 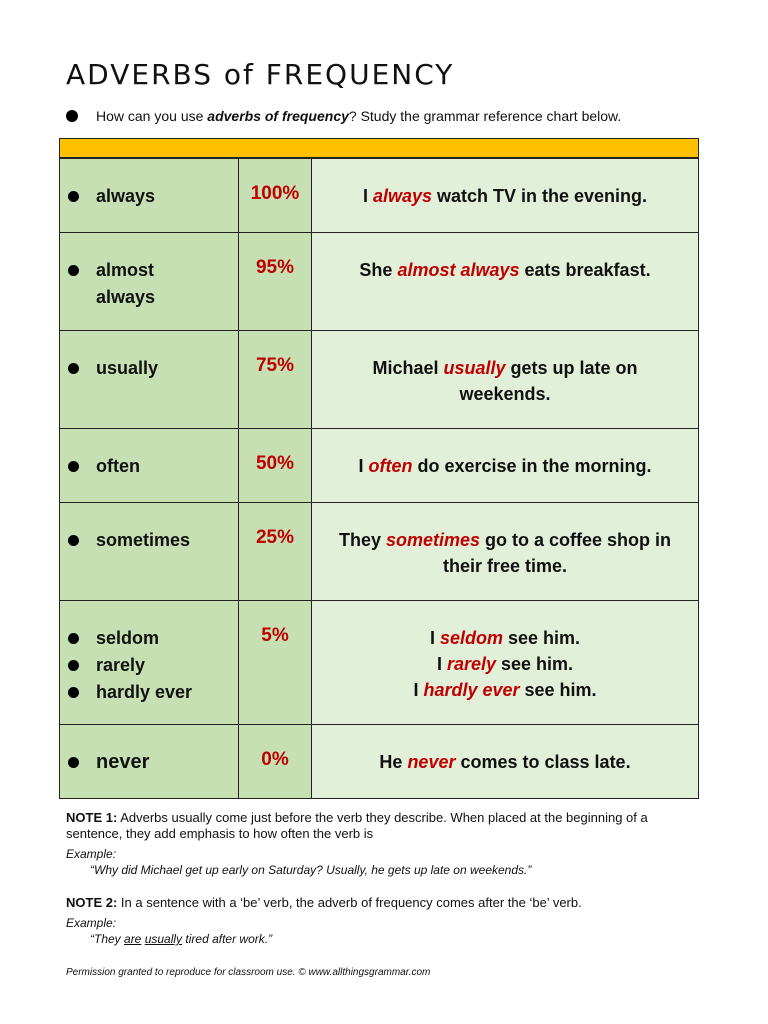 I want to click on intro-text: adverbs of frequency, so click(x=278, y=116).